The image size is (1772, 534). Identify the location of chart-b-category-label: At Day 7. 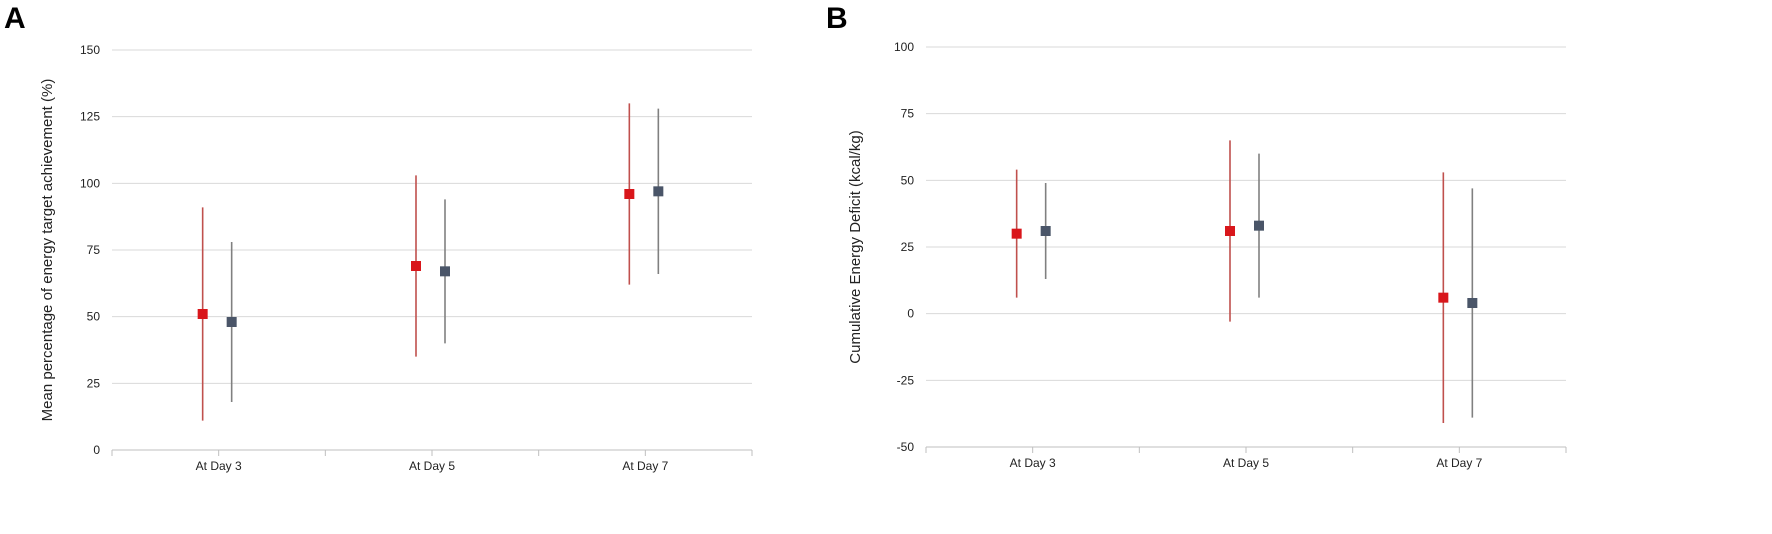
(1459, 463).